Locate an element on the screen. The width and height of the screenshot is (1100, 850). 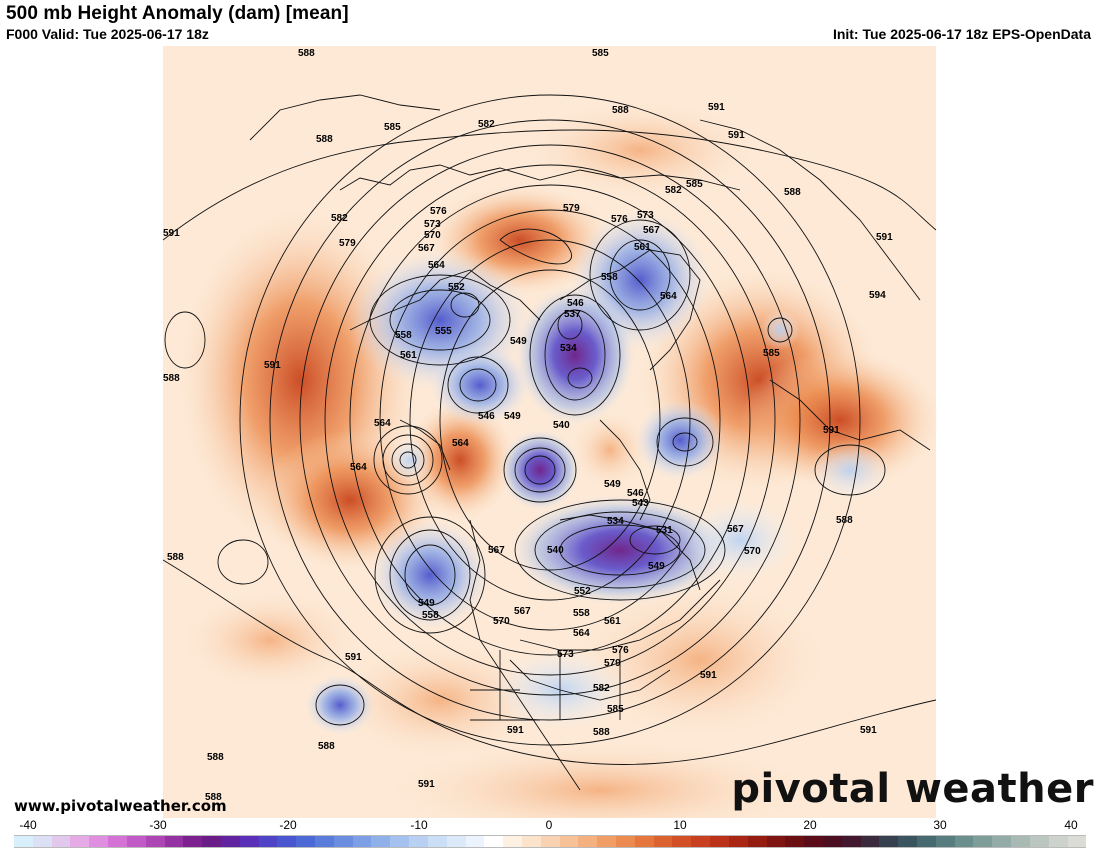
colorbar is located at coordinates (550, 841).